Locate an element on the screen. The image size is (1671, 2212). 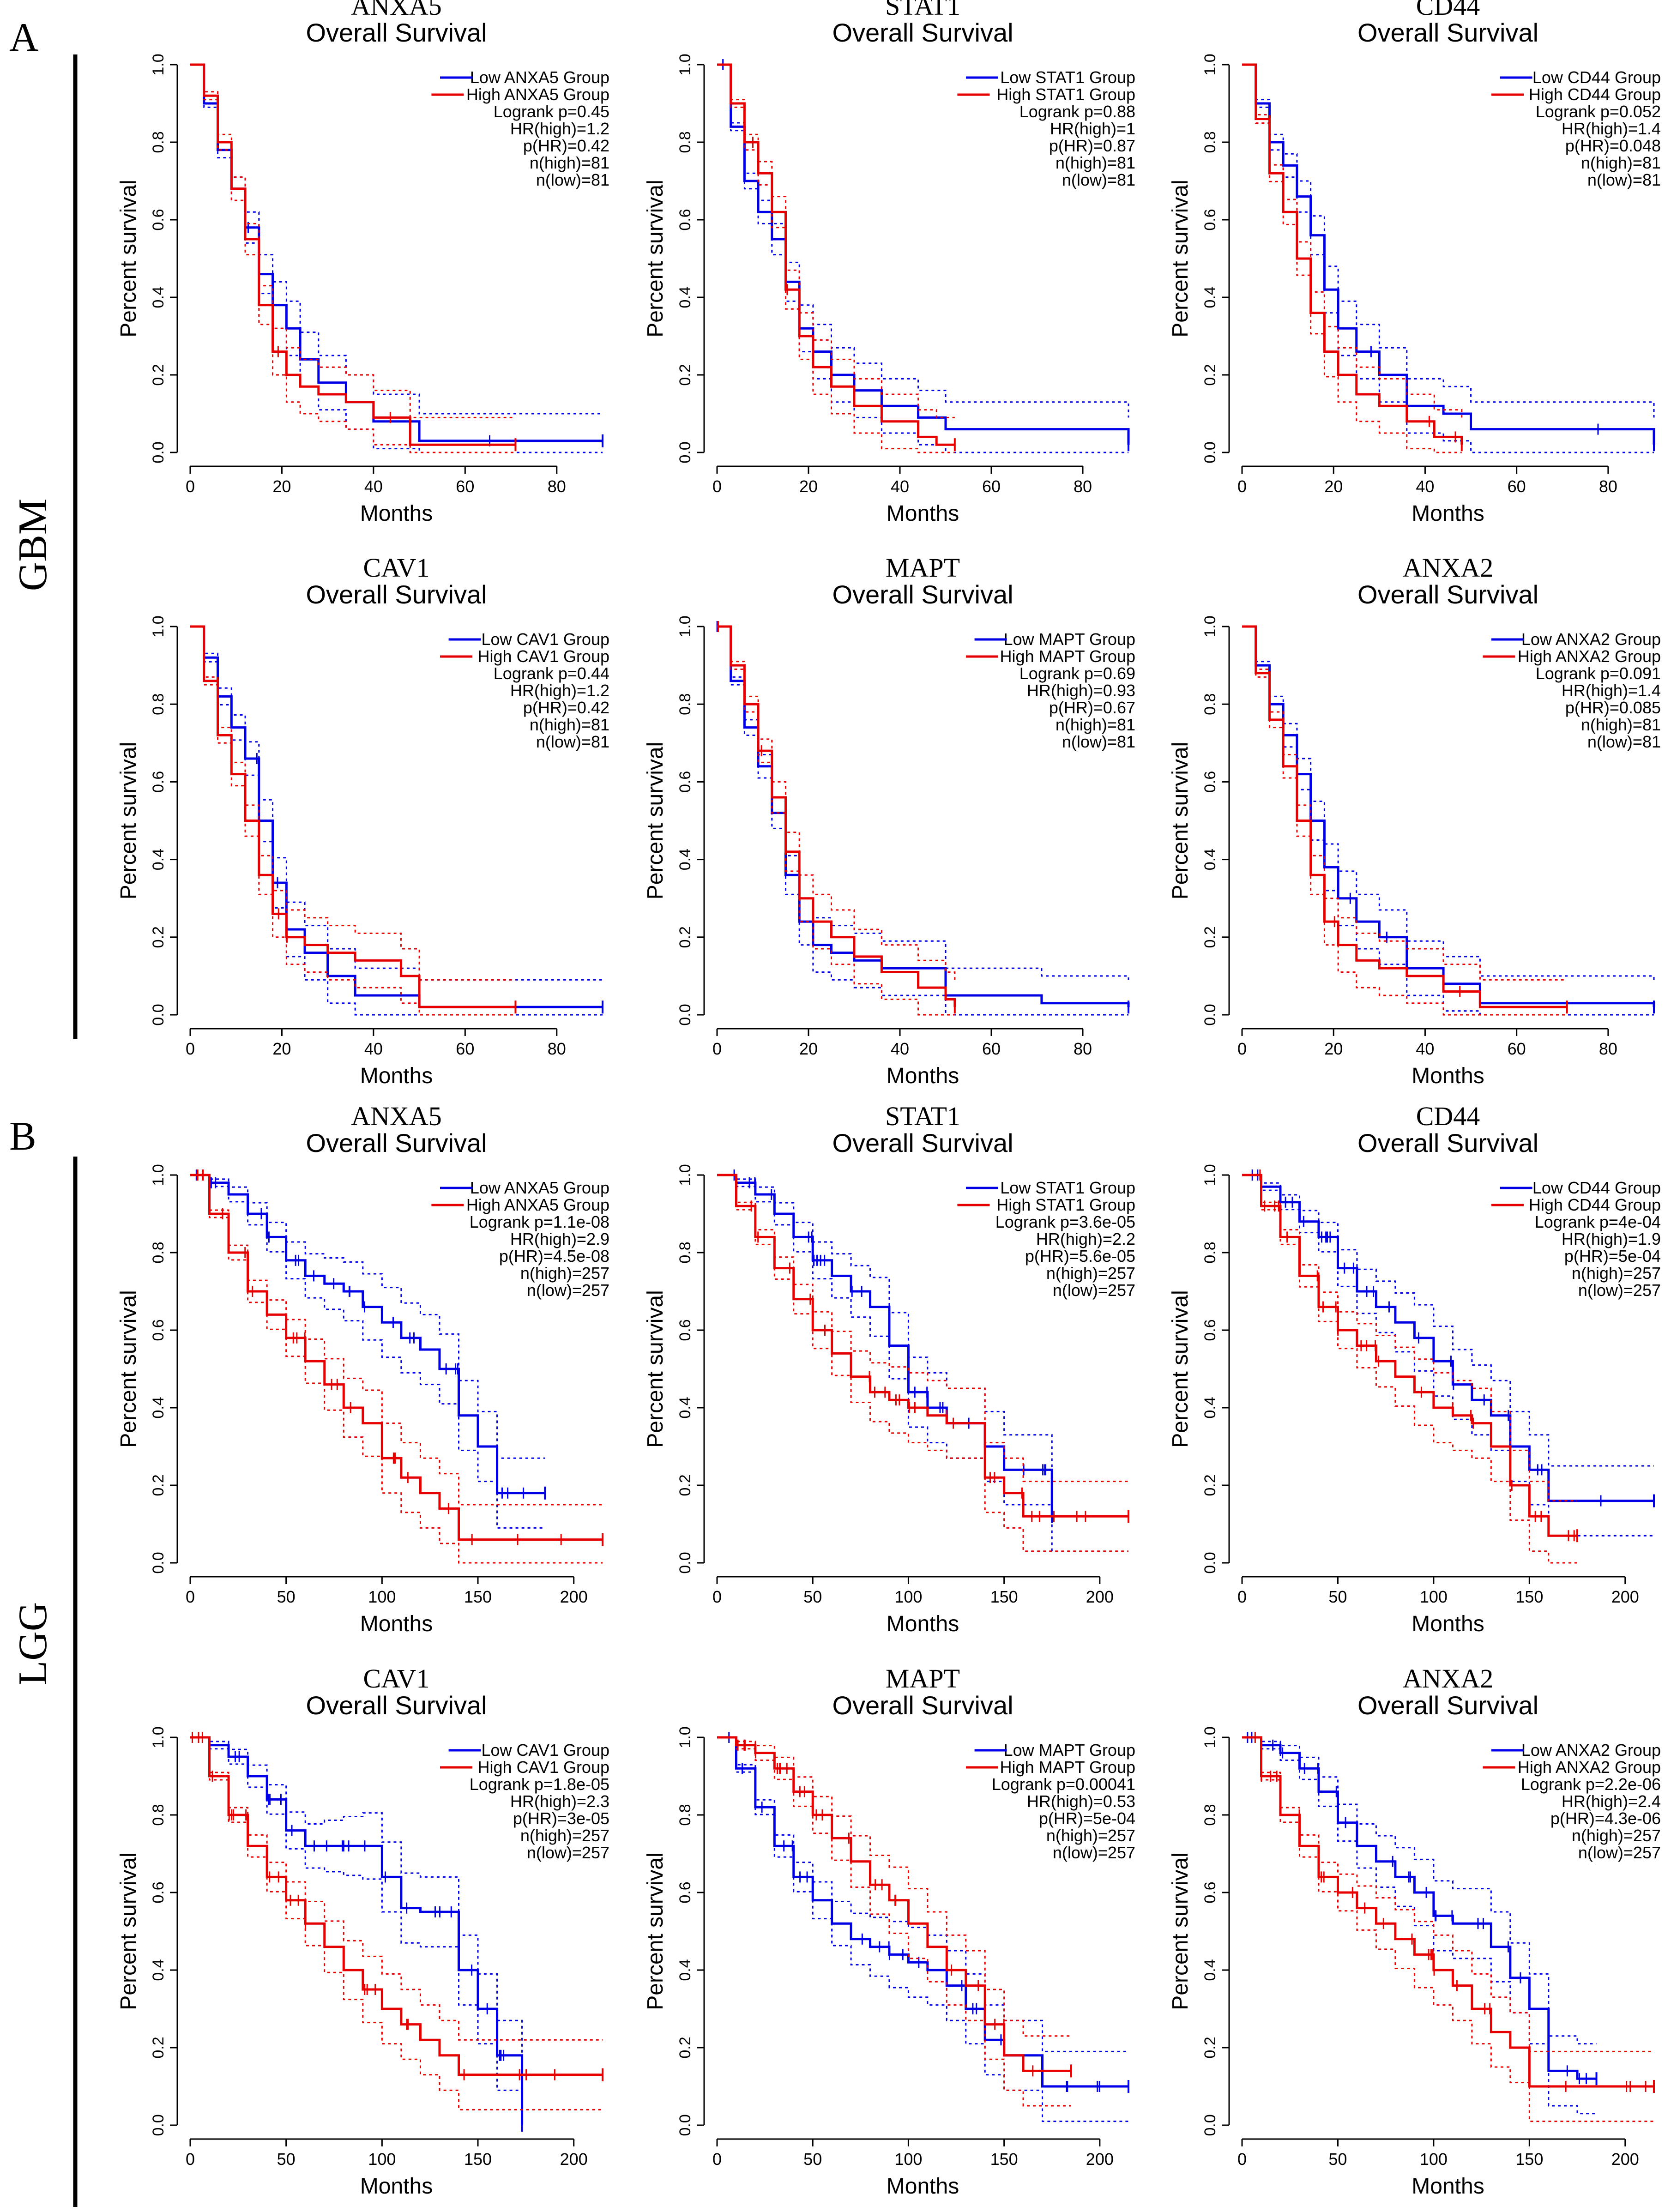
survival-curve-low is located at coordinates (923, 254).